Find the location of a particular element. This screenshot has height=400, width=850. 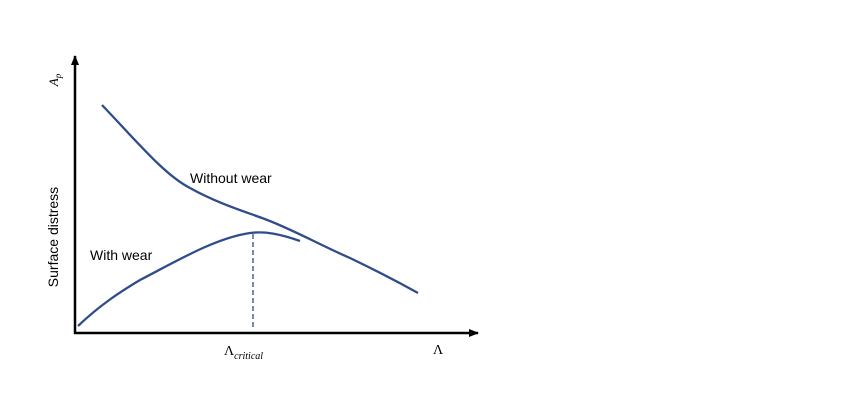

y-axis-label: Surface distress is located at coordinates (53, 237).